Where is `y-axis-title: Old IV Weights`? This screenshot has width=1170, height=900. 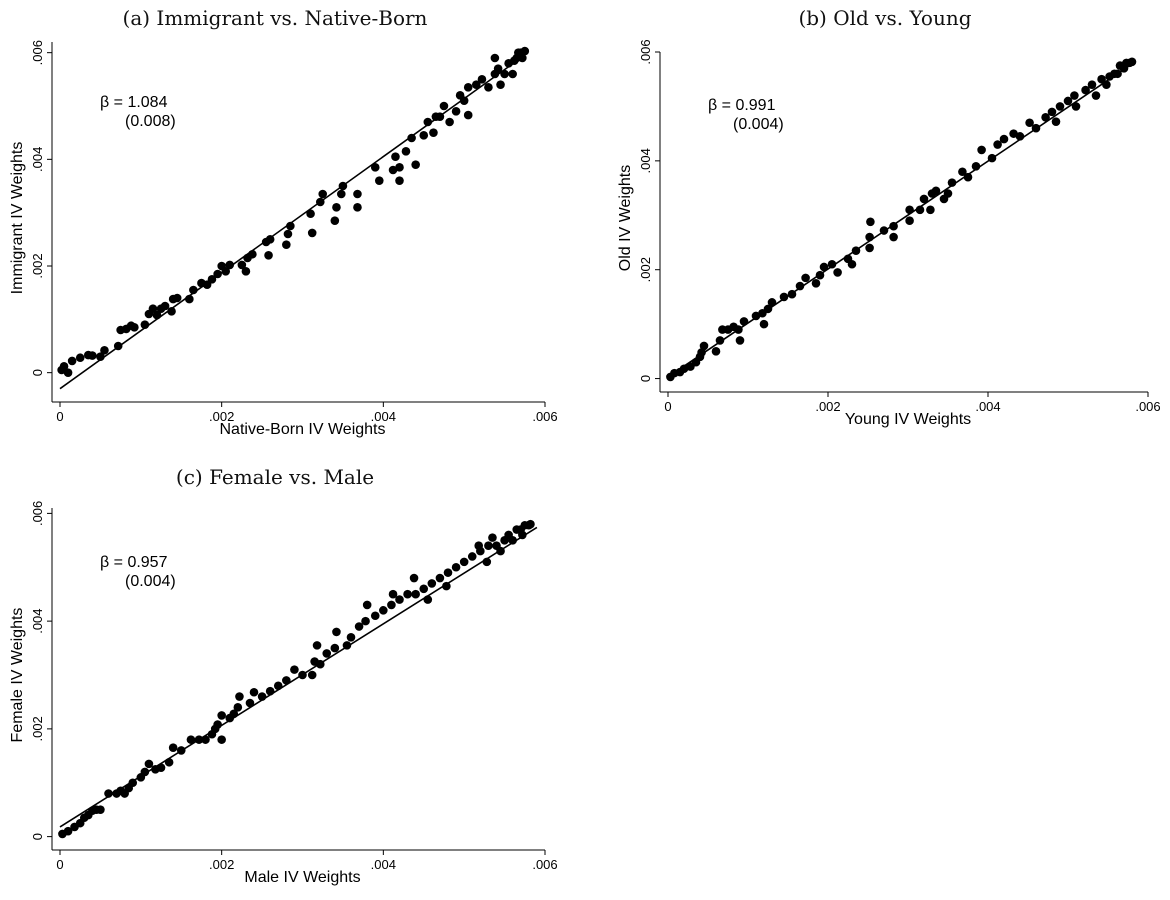
y-axis-title: Old IV Weights is located at coordinates (625, 218).